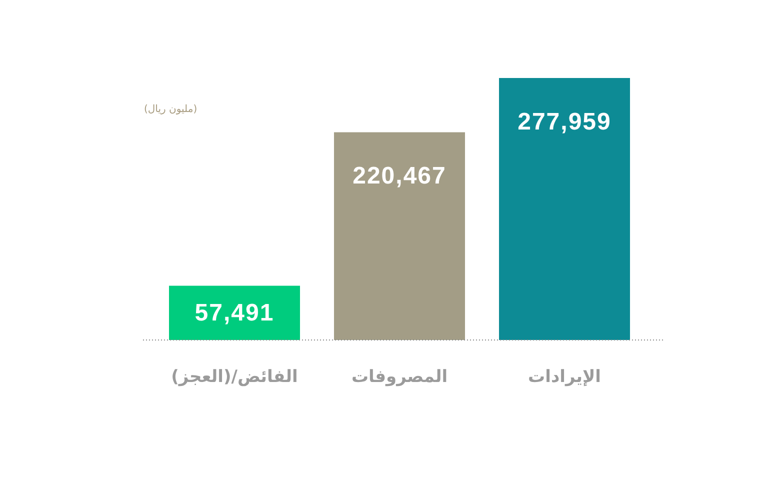 Image resolution: width=779 pixels, height=481 pixels. What do you see at coordinates (399, 176) in the screenshot?
I see `data-label: 220,467` at bounding box center [399, 176].